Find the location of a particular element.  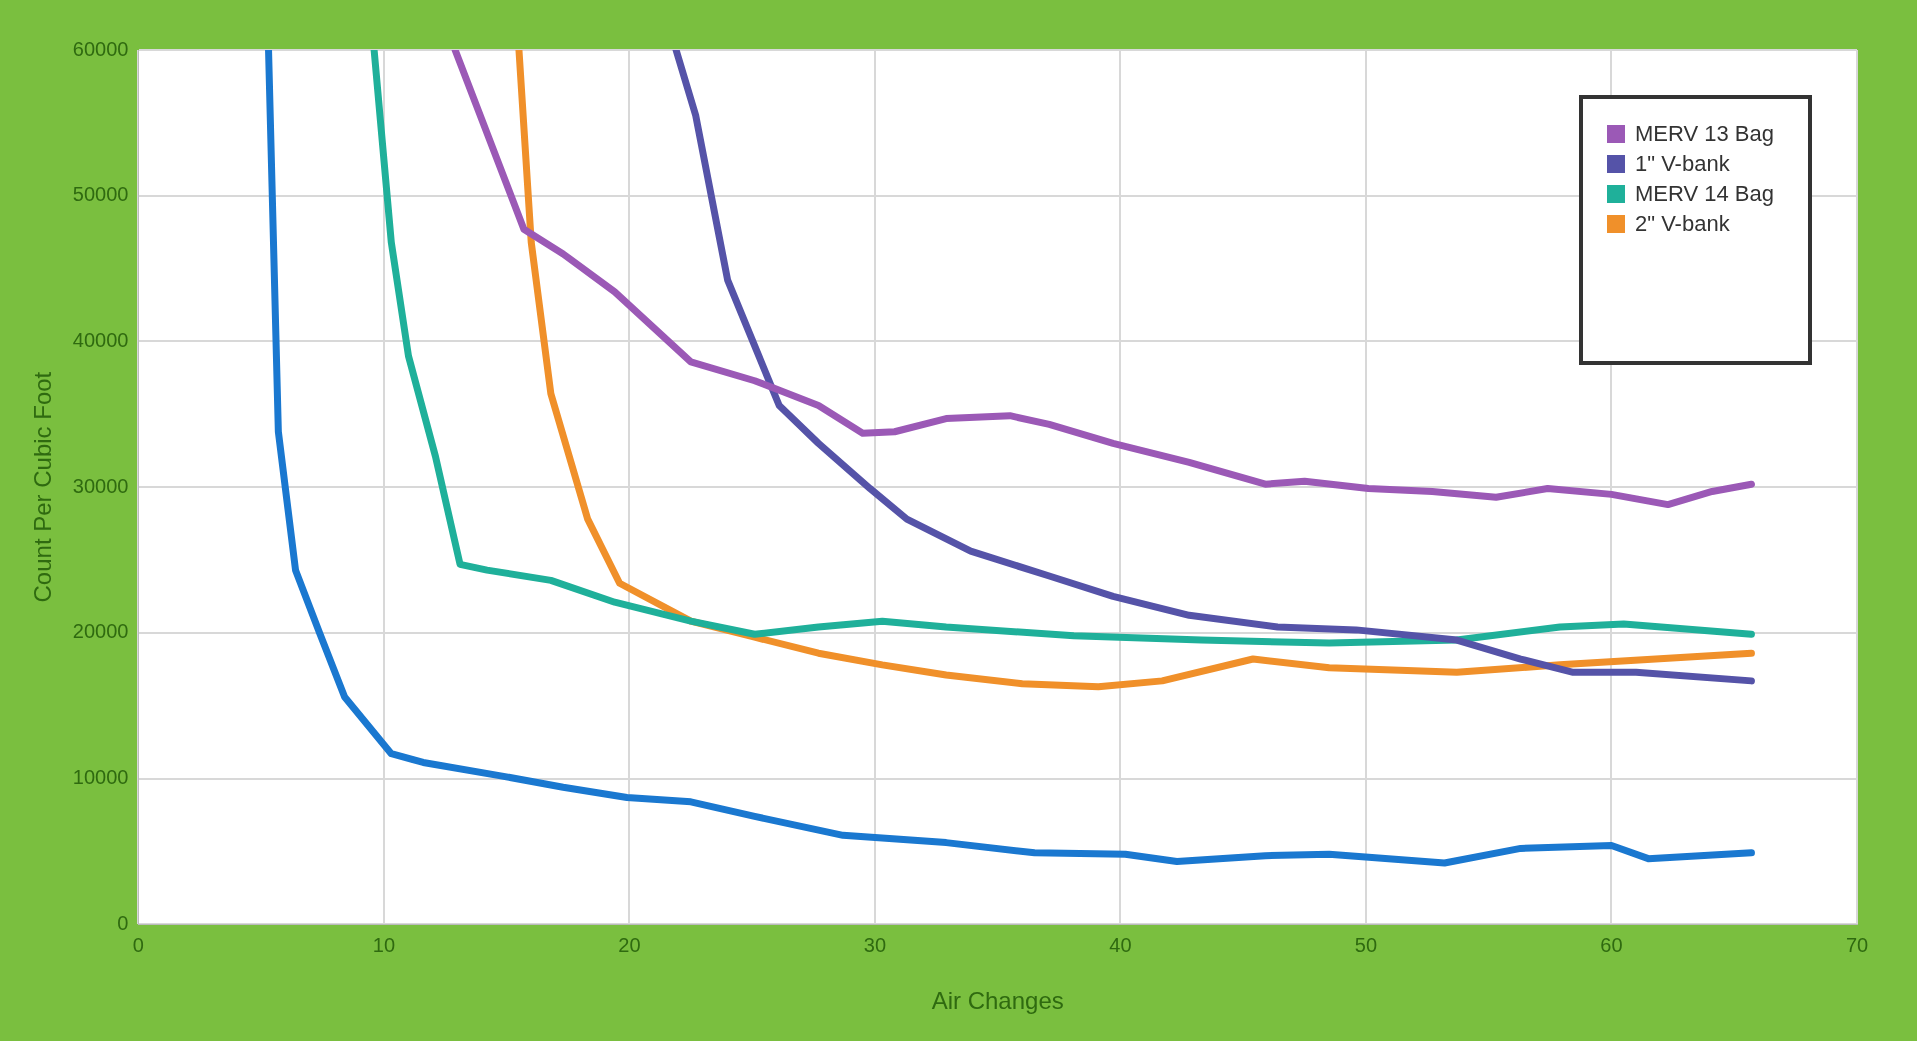

y-tick-label: 60000 is located at coordinates (100, 48).